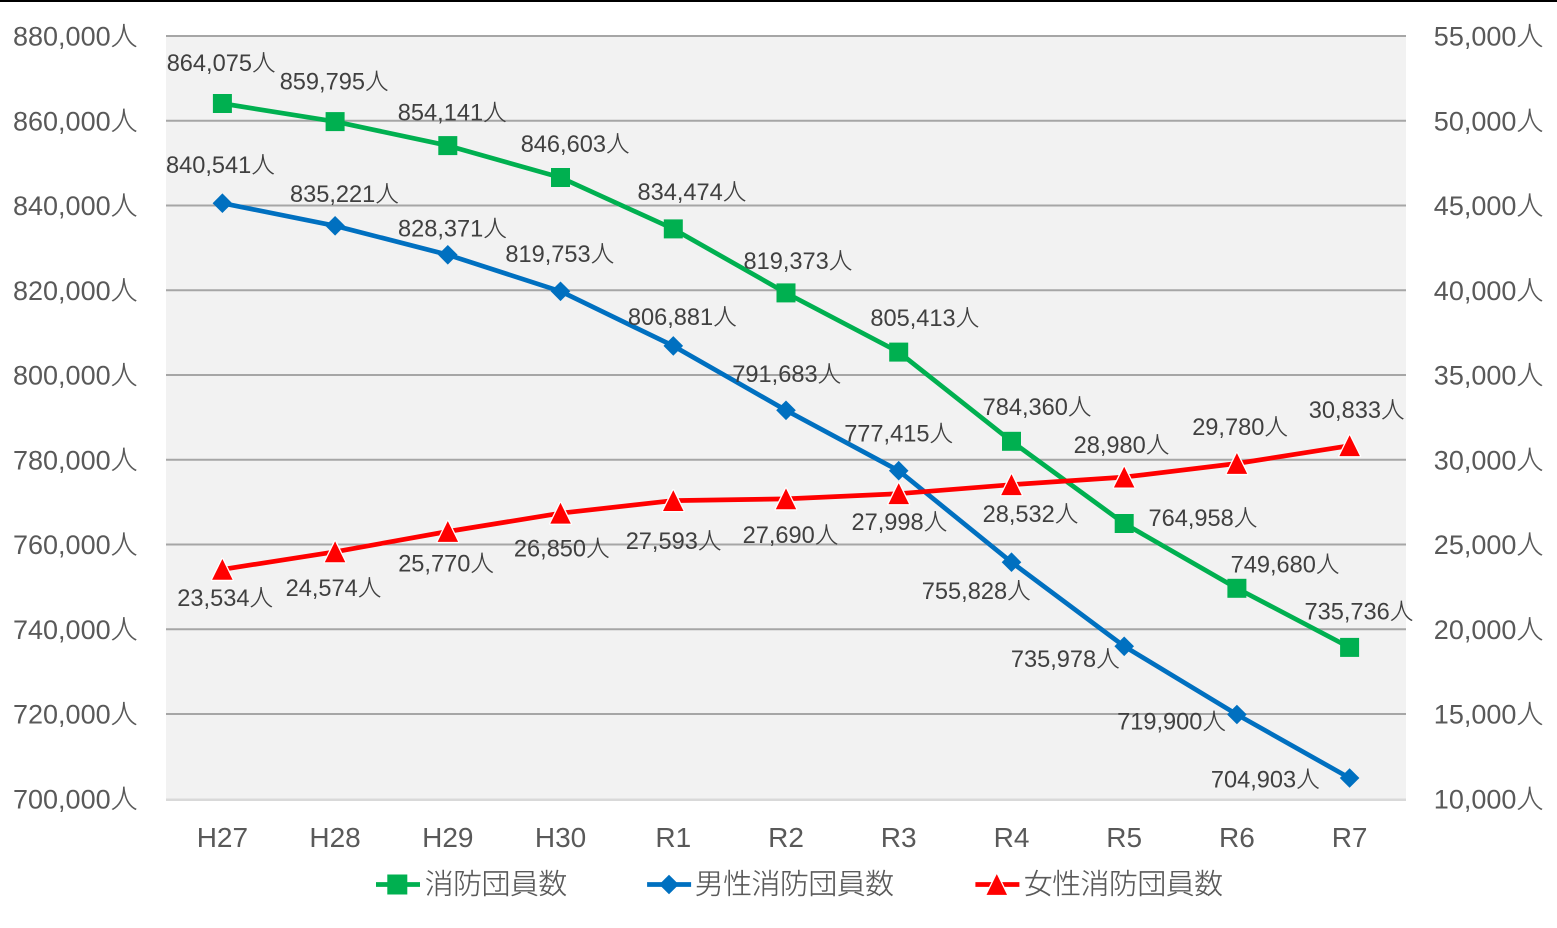  What do you see at coordinates (560, 837) in the screenshot?
I see `svg-text: H30` at bounding box center [560, 837].